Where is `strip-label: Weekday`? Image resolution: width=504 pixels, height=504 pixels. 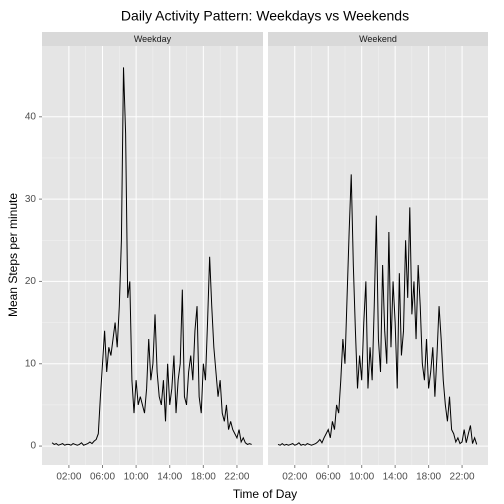 strip-label: Weekday is located at coordinates (153, 39).